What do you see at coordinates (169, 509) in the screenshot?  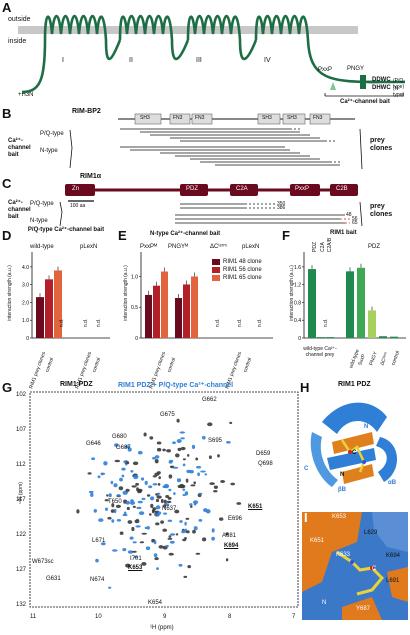 I see `peak-n637: N637` at bounding box center [169, 509].